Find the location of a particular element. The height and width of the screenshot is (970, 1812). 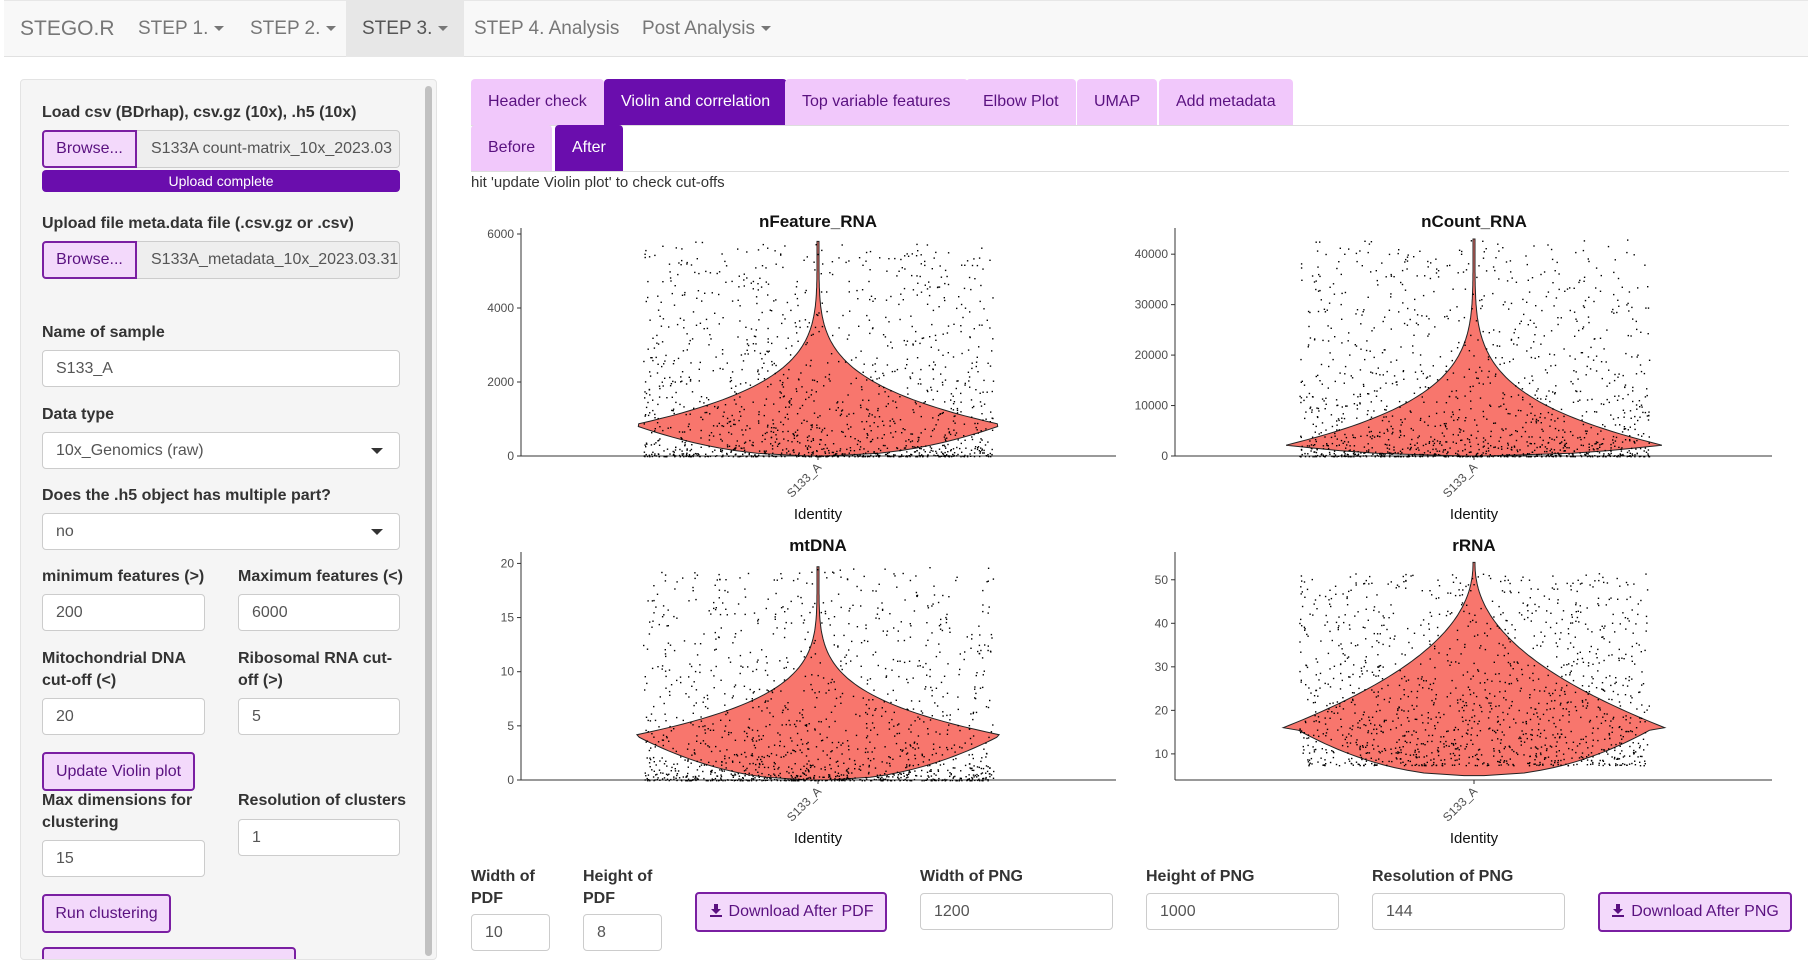

download-pdf-button: Download After PDF is located at coordinates (791, 912).